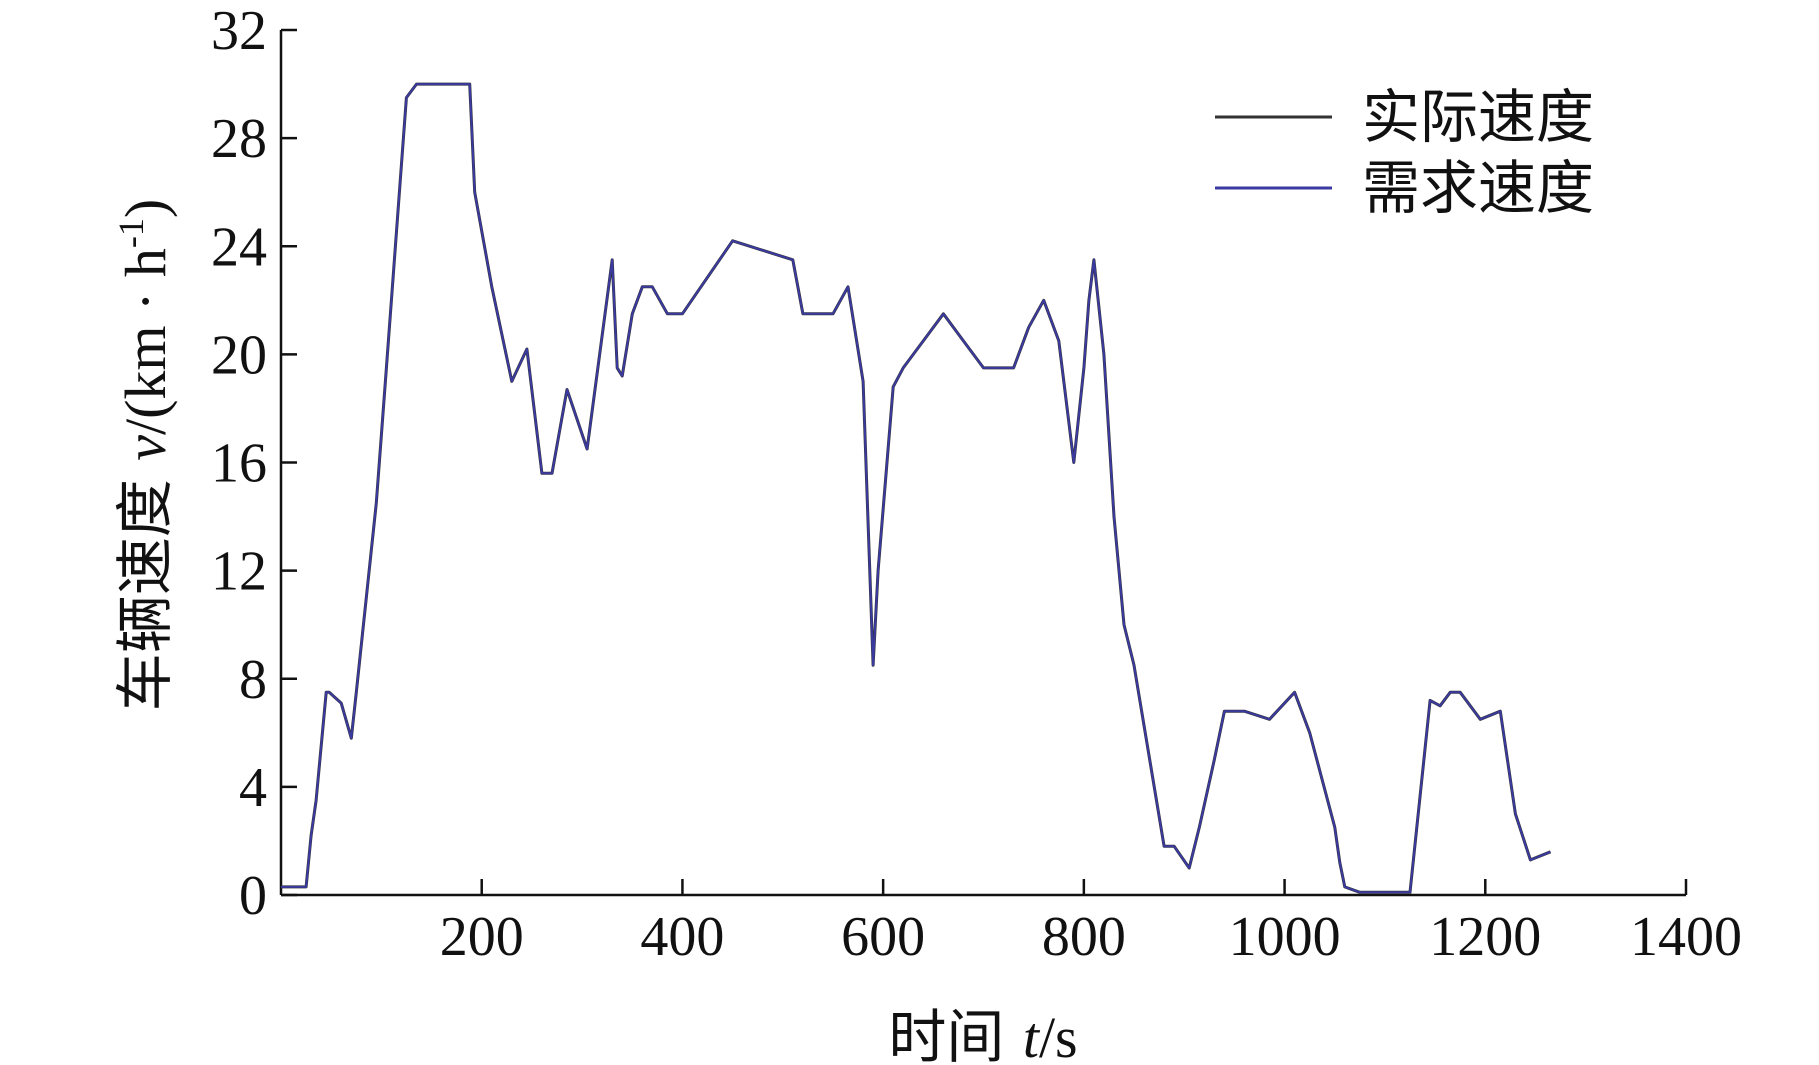 Image resolution: width=1819 pixels, height=1065 pixels. Describe the element at coordinates (1404, 152) in the screenshot. I see `legend: 实际速度 需求速度` at that location.